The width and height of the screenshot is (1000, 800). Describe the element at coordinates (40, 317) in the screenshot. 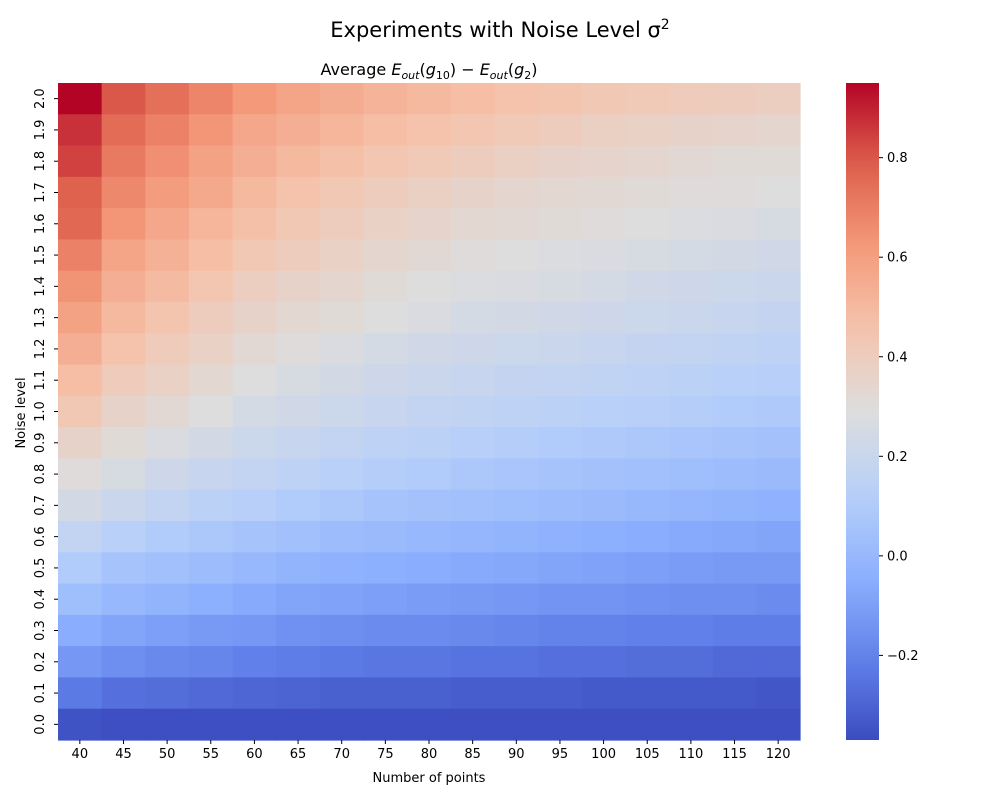

I see `y-tick-label: 1.3` at that location.